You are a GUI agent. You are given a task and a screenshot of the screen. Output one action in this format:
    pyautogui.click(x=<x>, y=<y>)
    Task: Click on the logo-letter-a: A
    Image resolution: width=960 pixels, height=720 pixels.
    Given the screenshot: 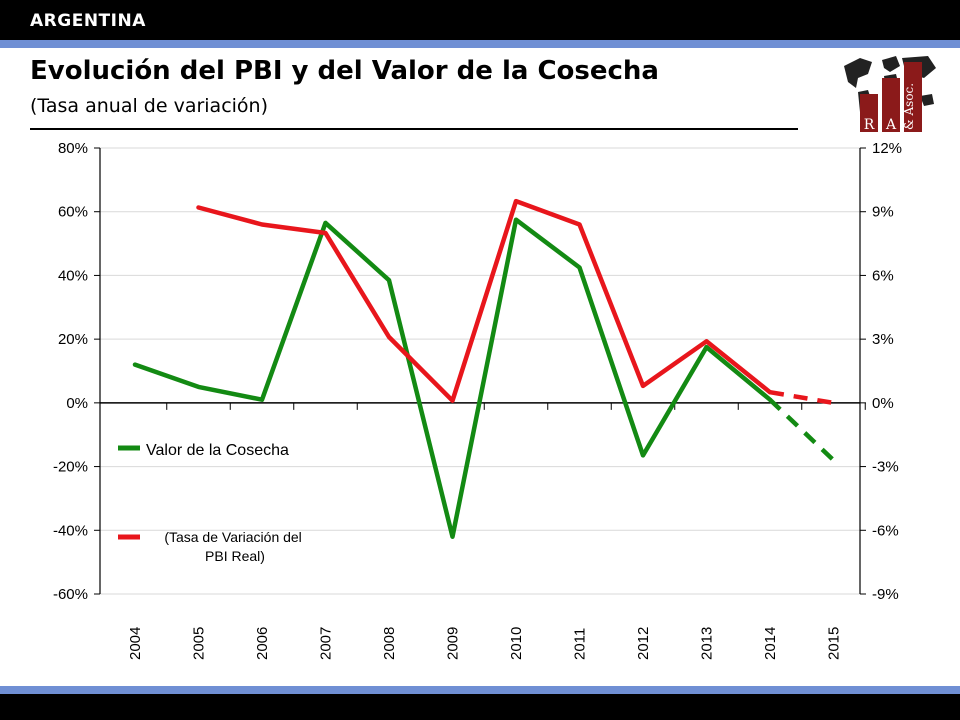 What is the action you would take?
    pyautogui.click(x=891, y=125)
    